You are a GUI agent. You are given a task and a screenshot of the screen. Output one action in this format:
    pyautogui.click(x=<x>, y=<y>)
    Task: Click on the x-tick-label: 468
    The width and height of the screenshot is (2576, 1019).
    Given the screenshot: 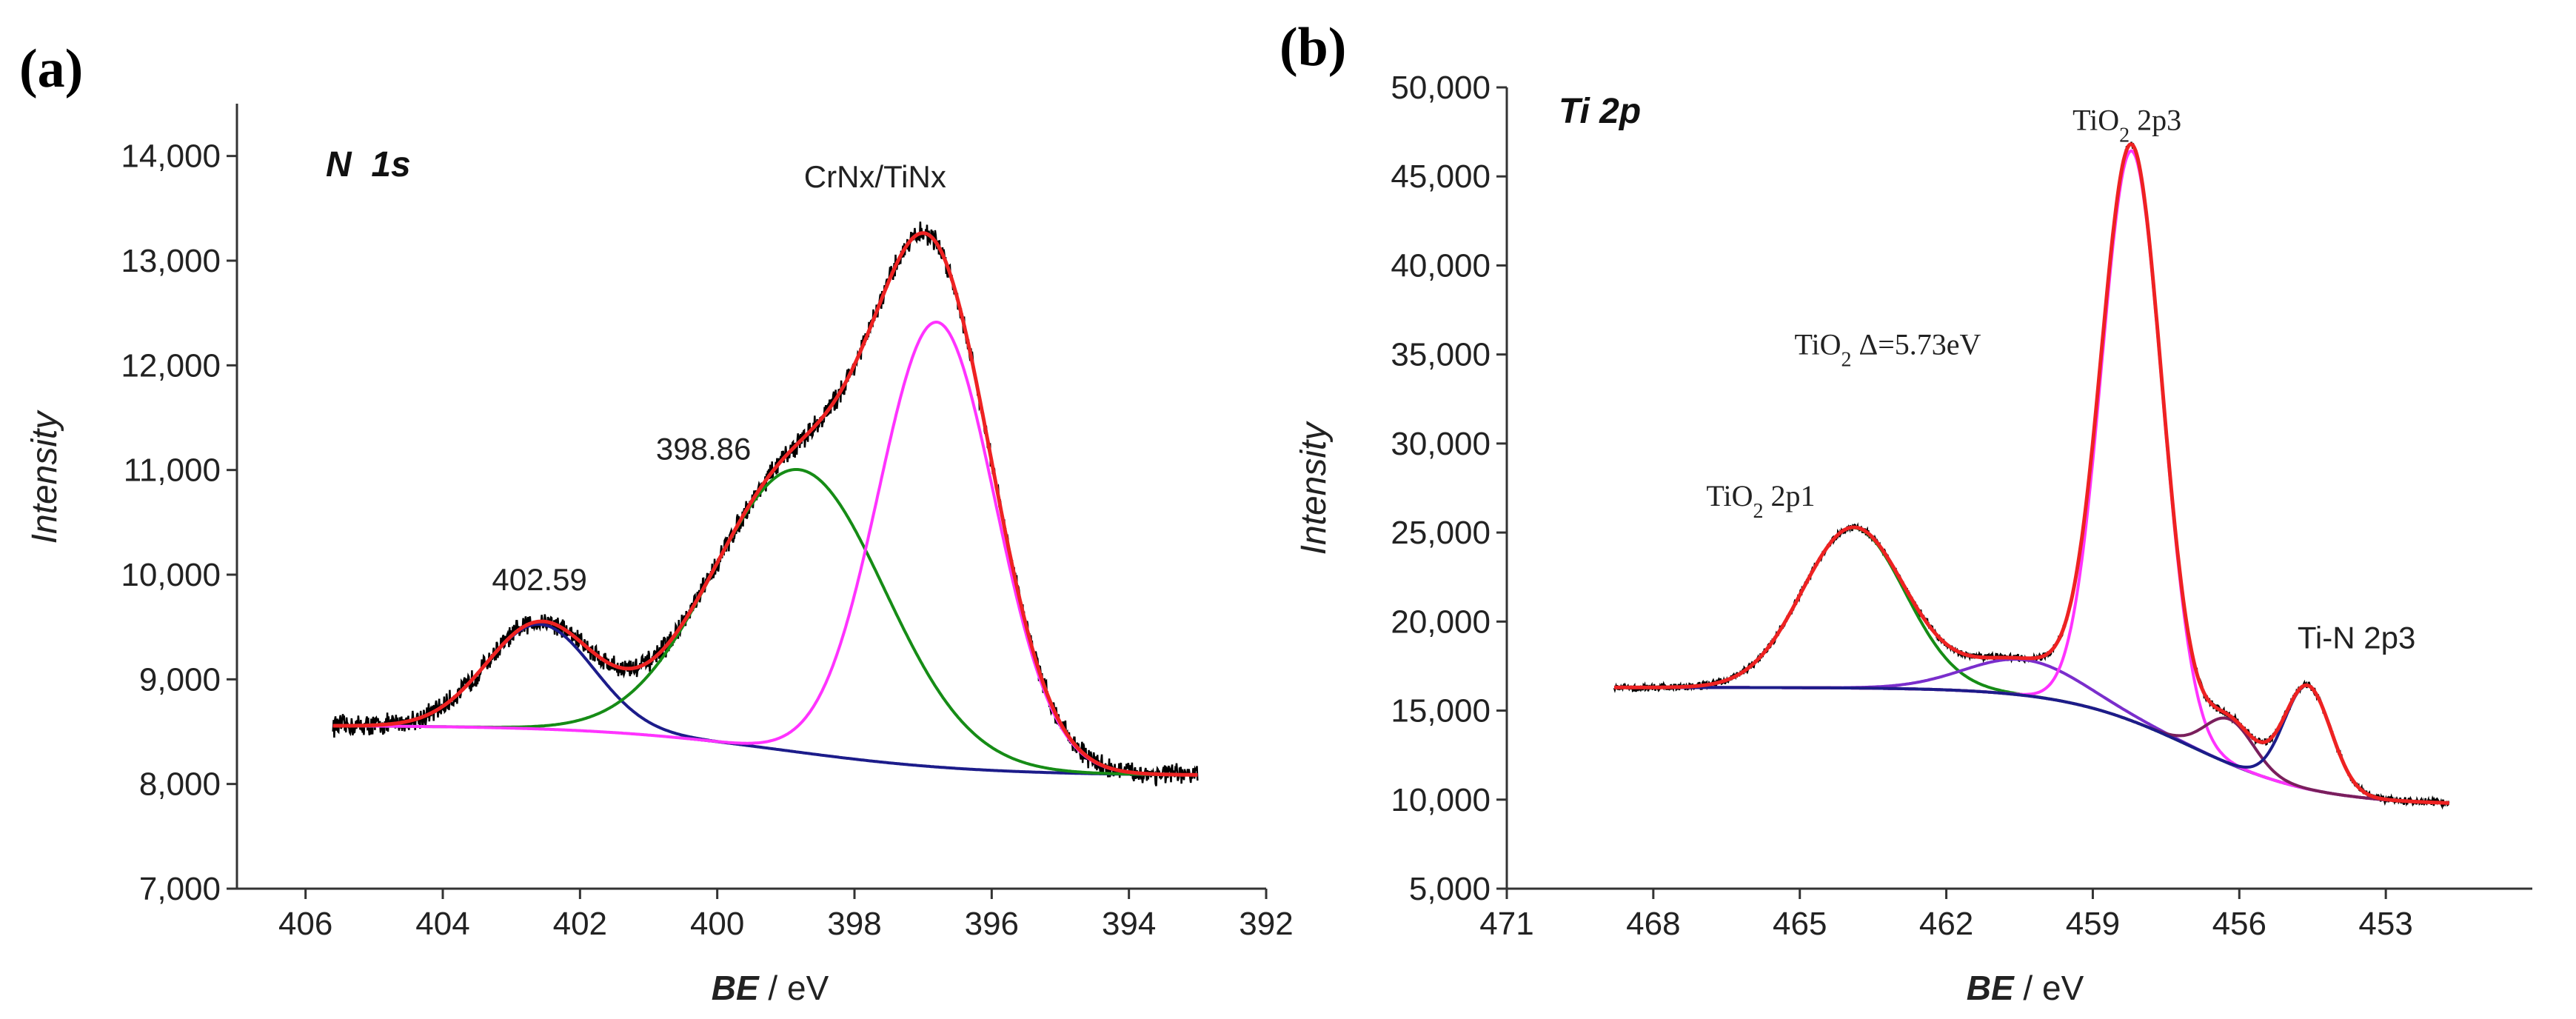 What is the action you would take?
    pyautogui.click(x=1653, y=924)
    